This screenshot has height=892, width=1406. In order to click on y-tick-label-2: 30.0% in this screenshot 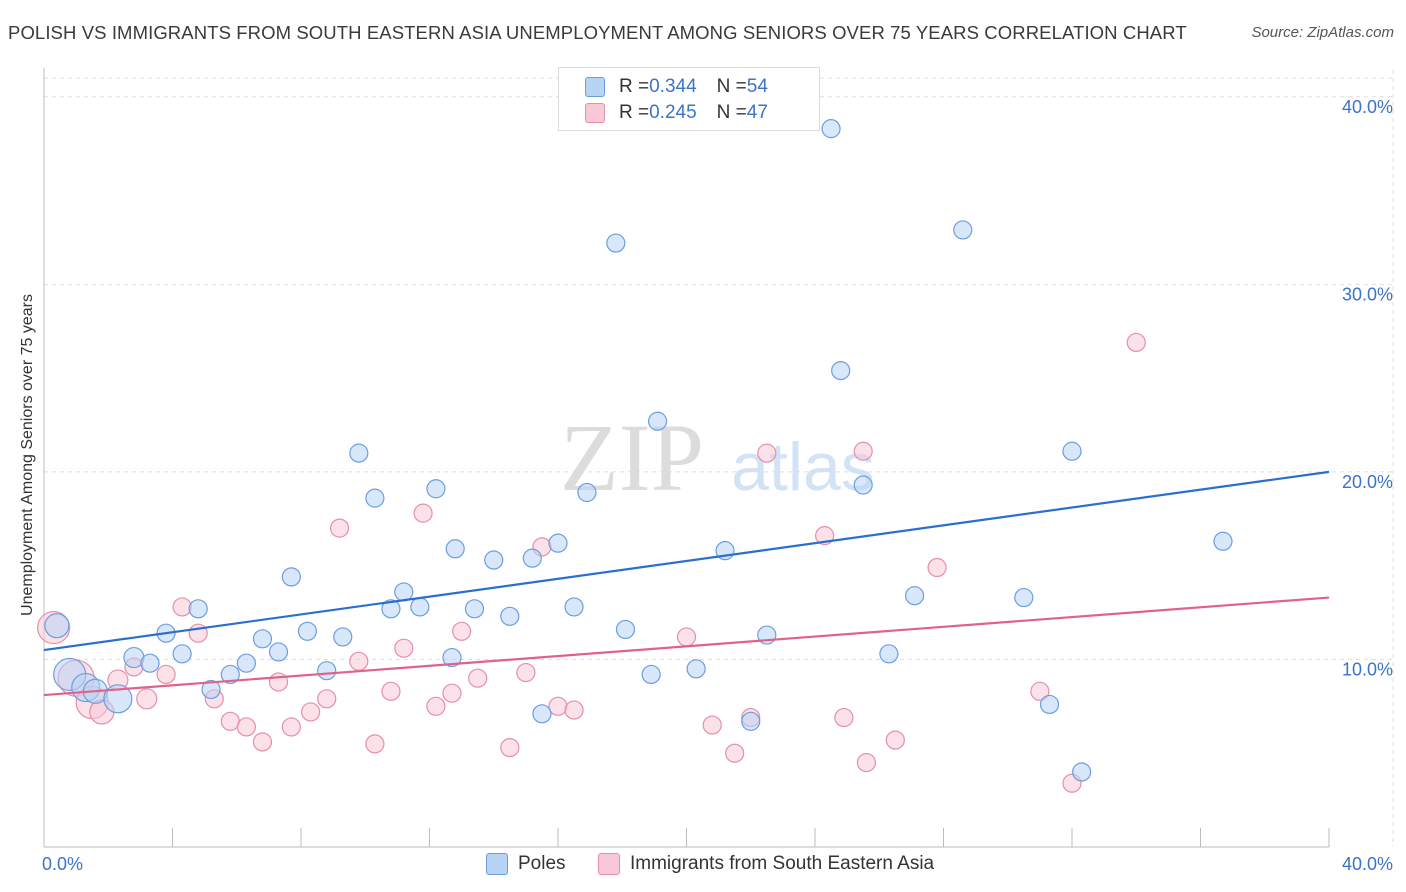, I will do `click(1367, 294)`.